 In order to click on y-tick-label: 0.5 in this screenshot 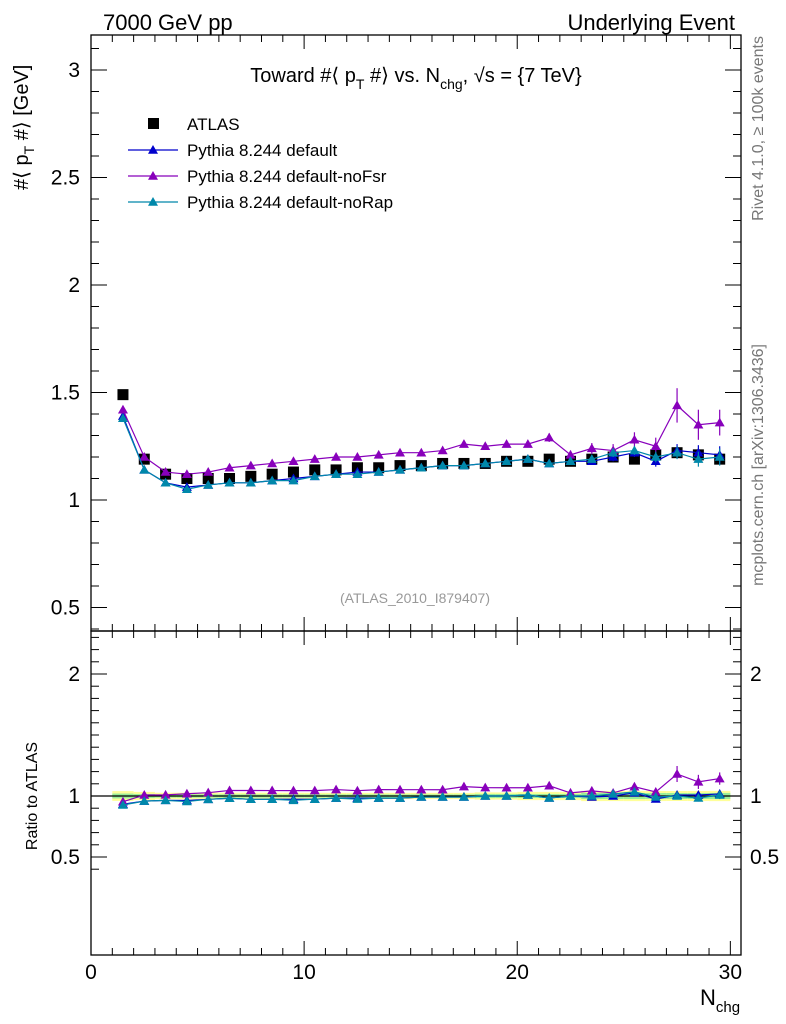, I will do `click(65, 608)`.